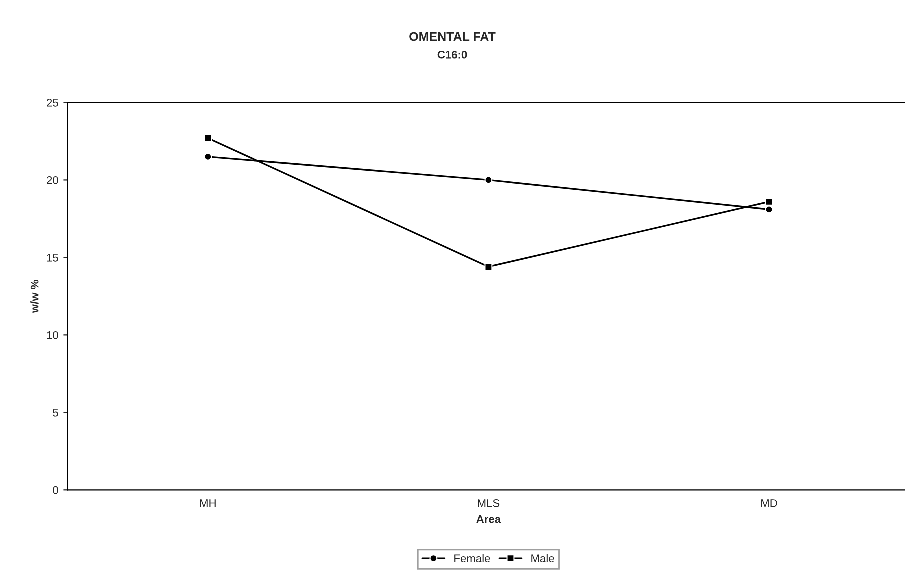 The height and width of the screenshot is (587, 905). I want to click on y-axis-title: w/w %, so click(34, 297).